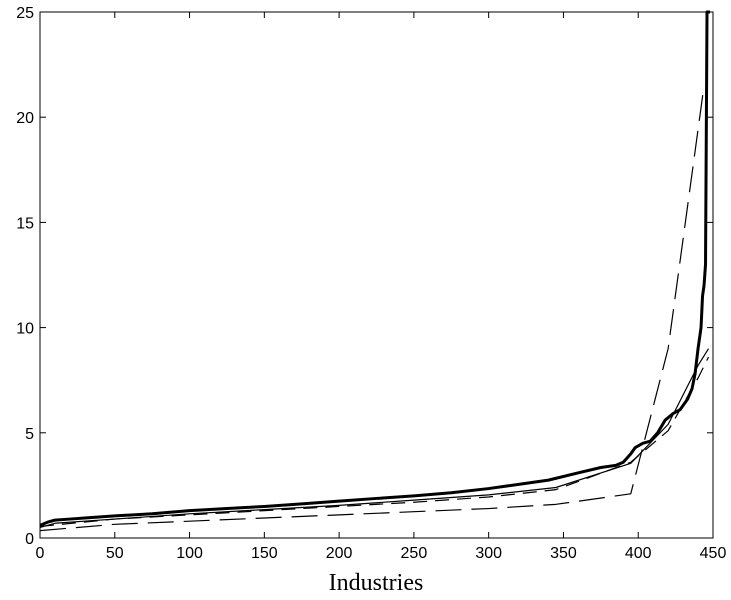 The height and width of the screenshot is (600, 731). I want to click on x-axis-label: Industries, so click(376, 583).